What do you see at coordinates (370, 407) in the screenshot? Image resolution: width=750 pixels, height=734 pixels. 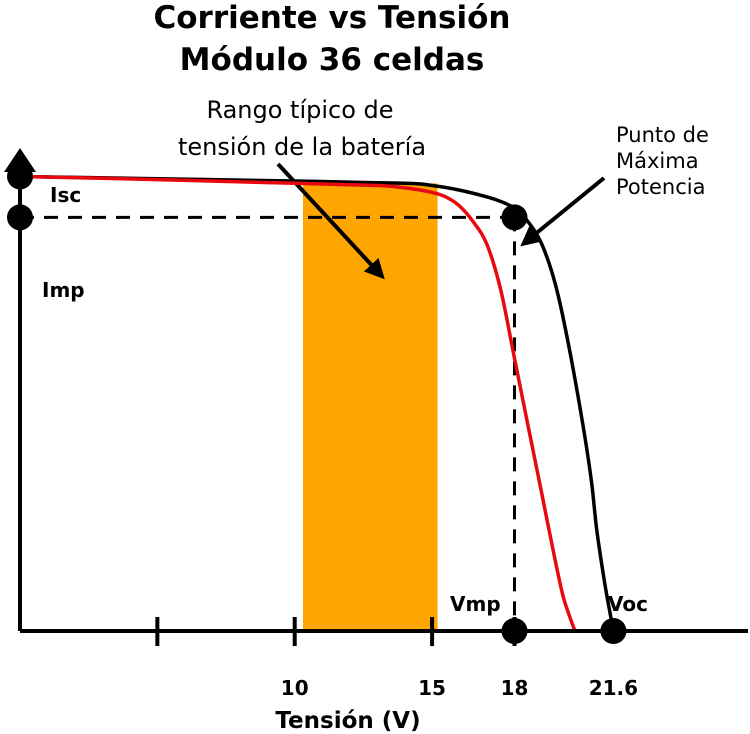 I see `battery-range-band` at bounding box center [370, 407].